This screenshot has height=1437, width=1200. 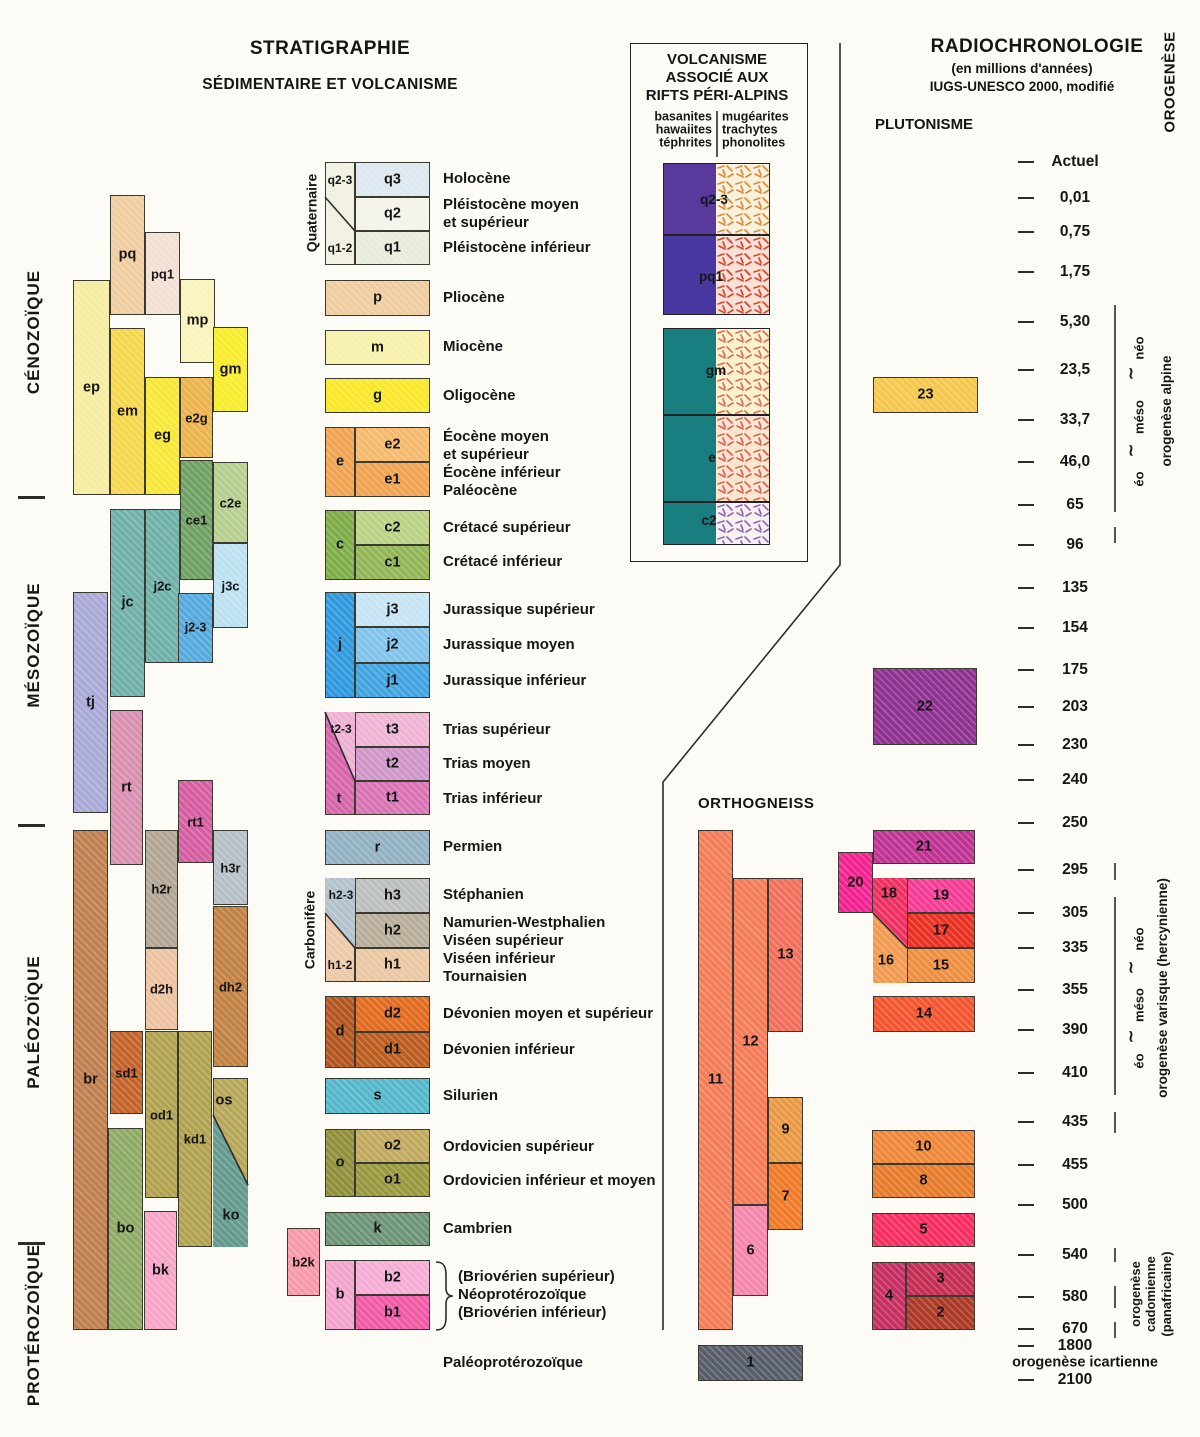 I want to click on legend-cell-p-label: p, so click(x=377, y=297).